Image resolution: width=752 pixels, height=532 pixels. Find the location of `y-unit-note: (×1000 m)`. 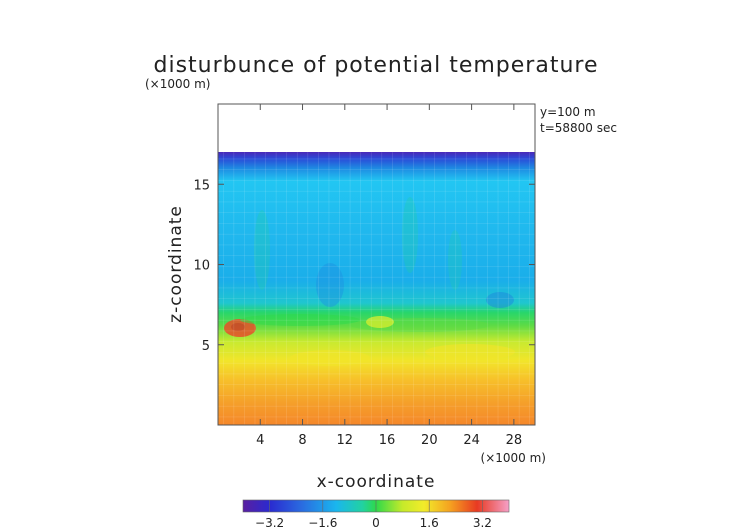

y-unit-note: (×1000 m) is located at coordinates (177, 84).